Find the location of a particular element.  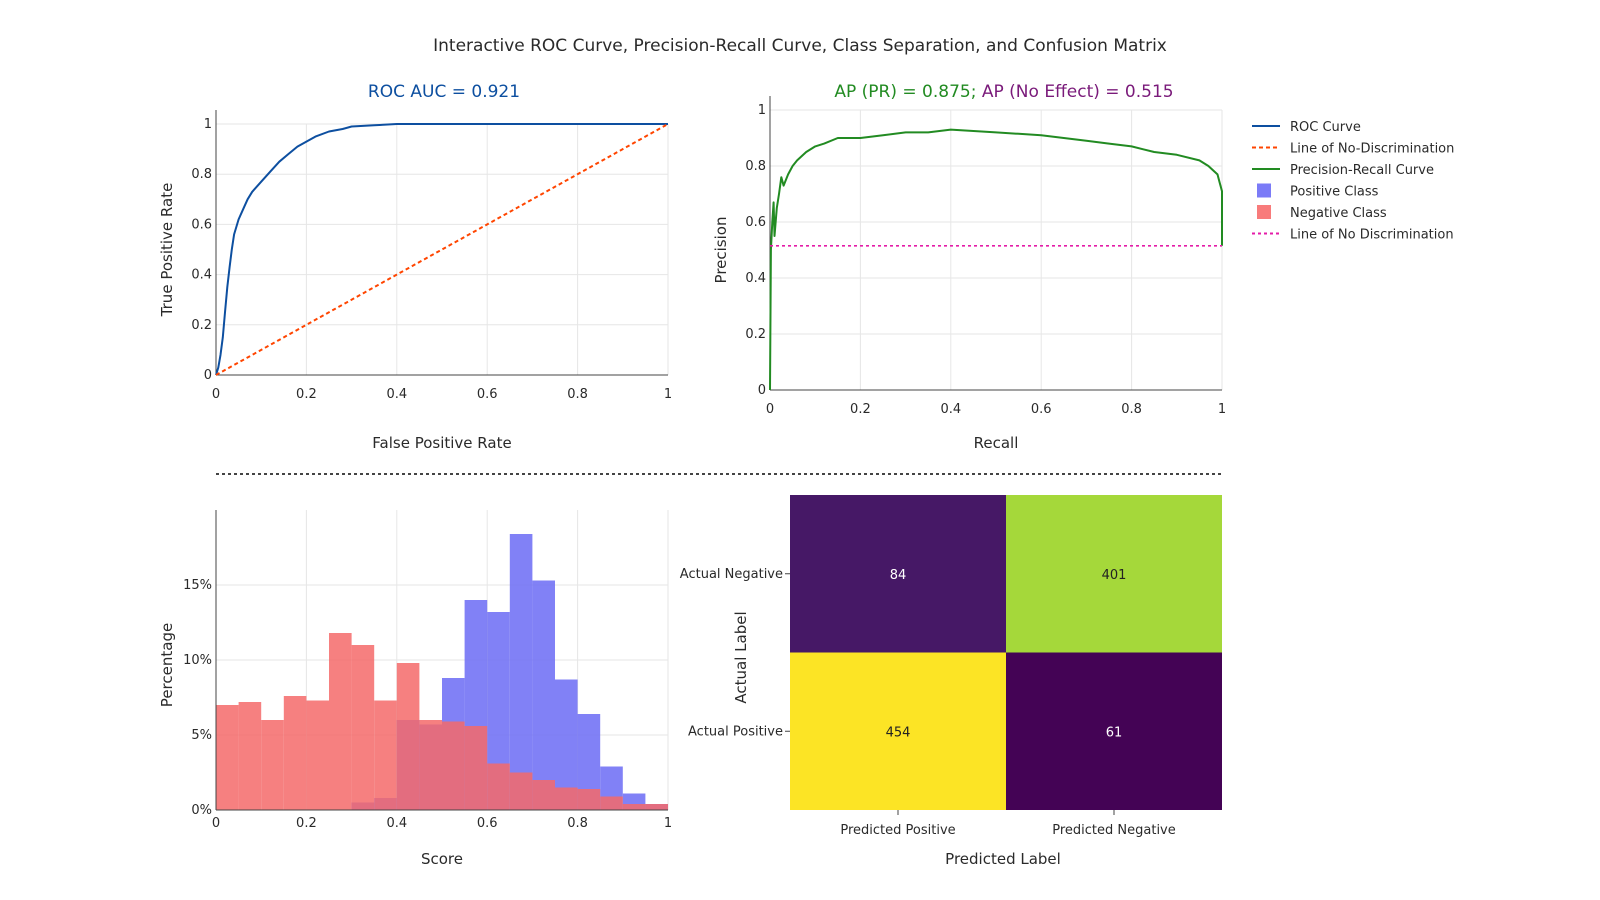

legend-label: Line of No Discrimination is located at coordinates (1372, 235).